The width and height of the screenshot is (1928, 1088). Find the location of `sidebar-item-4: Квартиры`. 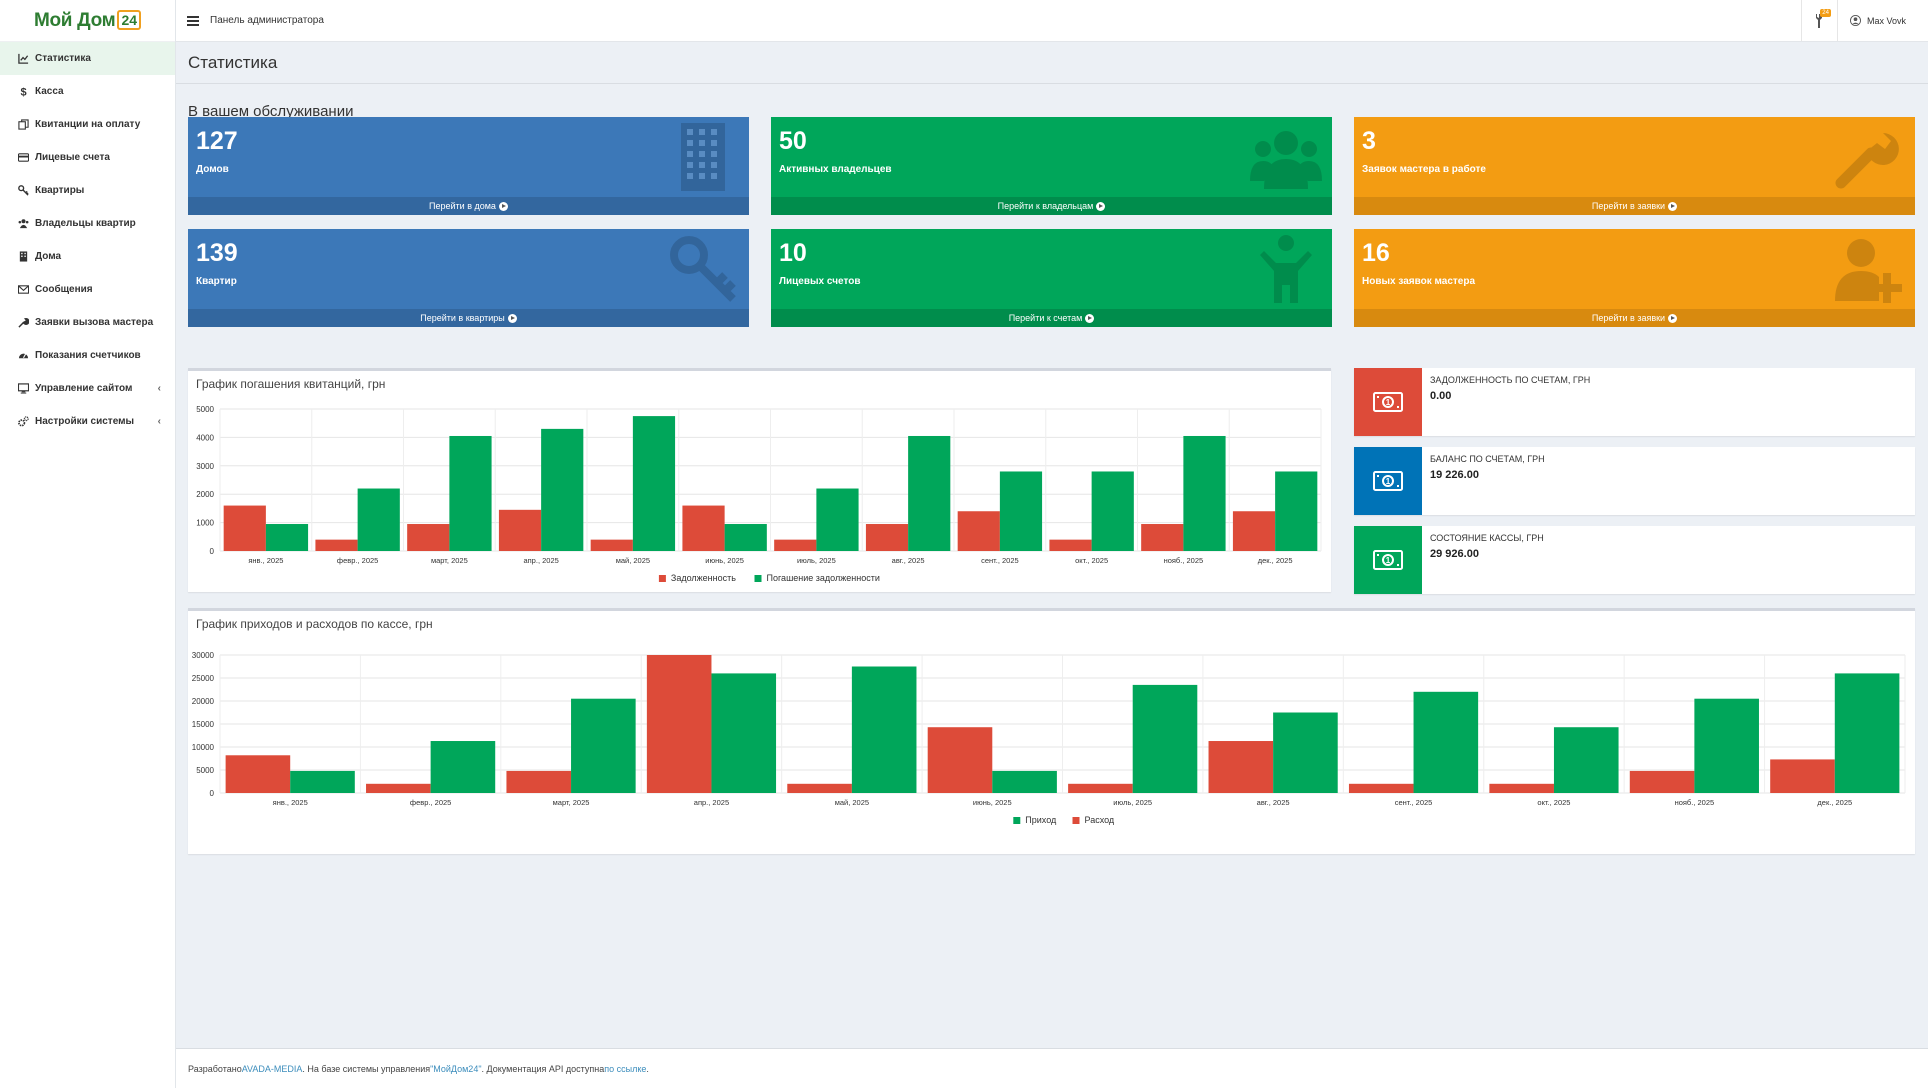

sidebar-item-4: Квартиры is located at coordinates (87, 190).